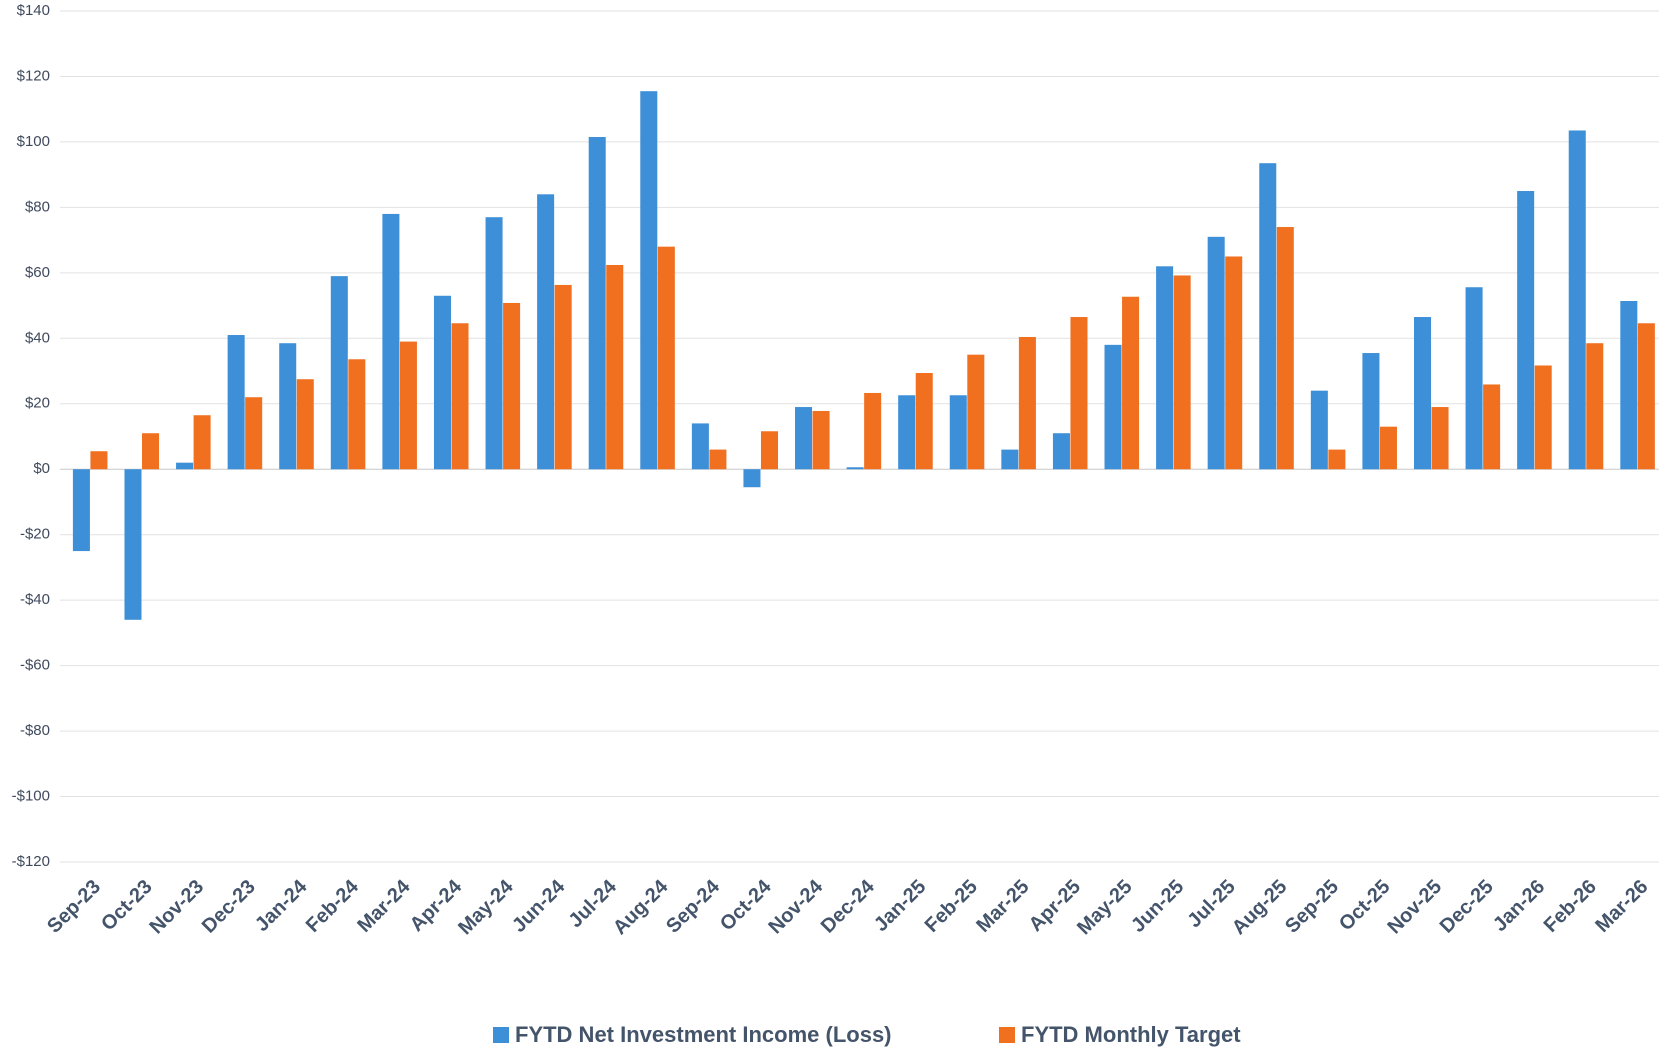 Image resolution: width=1659 pixels, height=1054 pixels. I want to click on x-tick-label: Feb-26, so click(1570, 906).